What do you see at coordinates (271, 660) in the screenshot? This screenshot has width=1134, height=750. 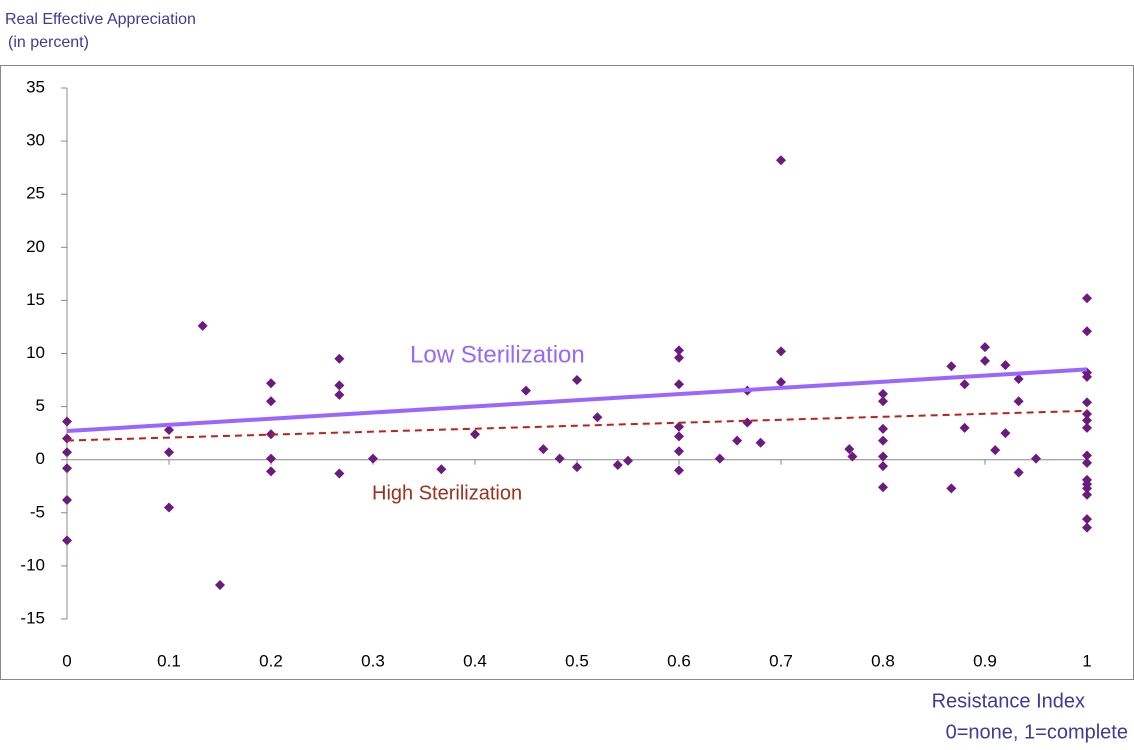 I see `x-tick-label: 0.2` at bounding box center [271, 660].